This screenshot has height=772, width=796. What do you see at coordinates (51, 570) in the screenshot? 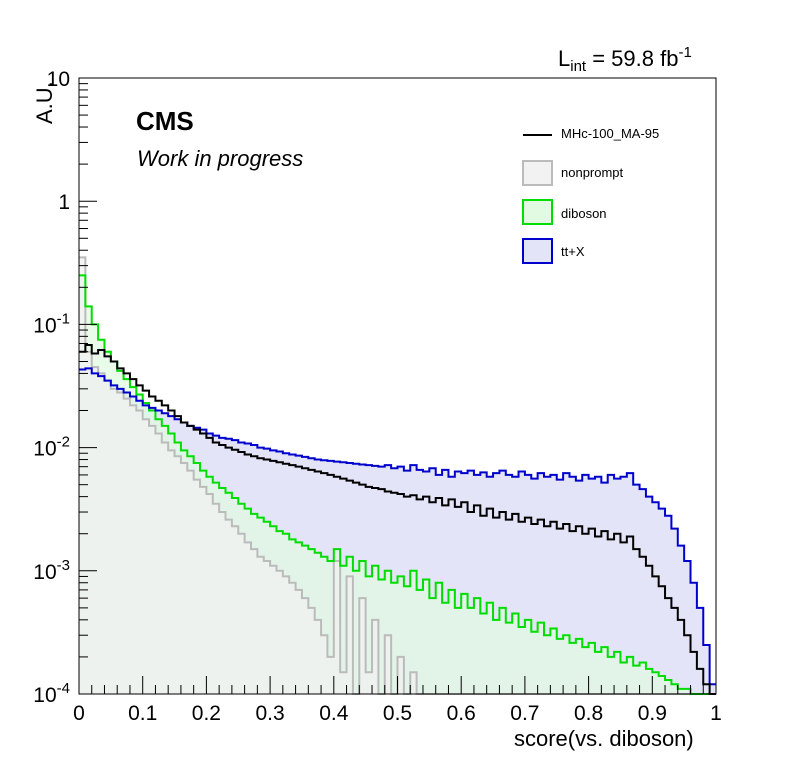
I see `y-tick-label: 10⁻³` at bounding box center [51, 570].